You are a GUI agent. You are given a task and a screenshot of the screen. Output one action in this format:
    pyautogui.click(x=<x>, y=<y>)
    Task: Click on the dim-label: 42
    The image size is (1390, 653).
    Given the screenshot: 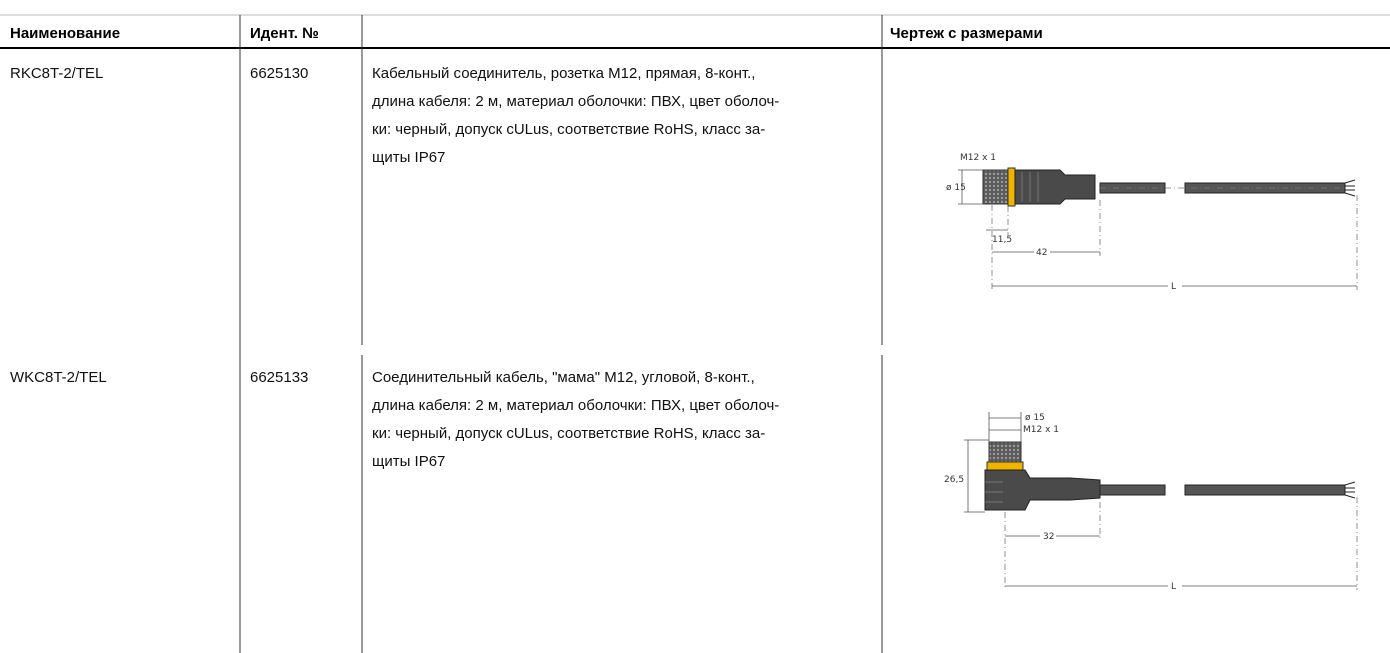 What is the action you would take?
    pyautogui.click(x=1041, y=253)
    